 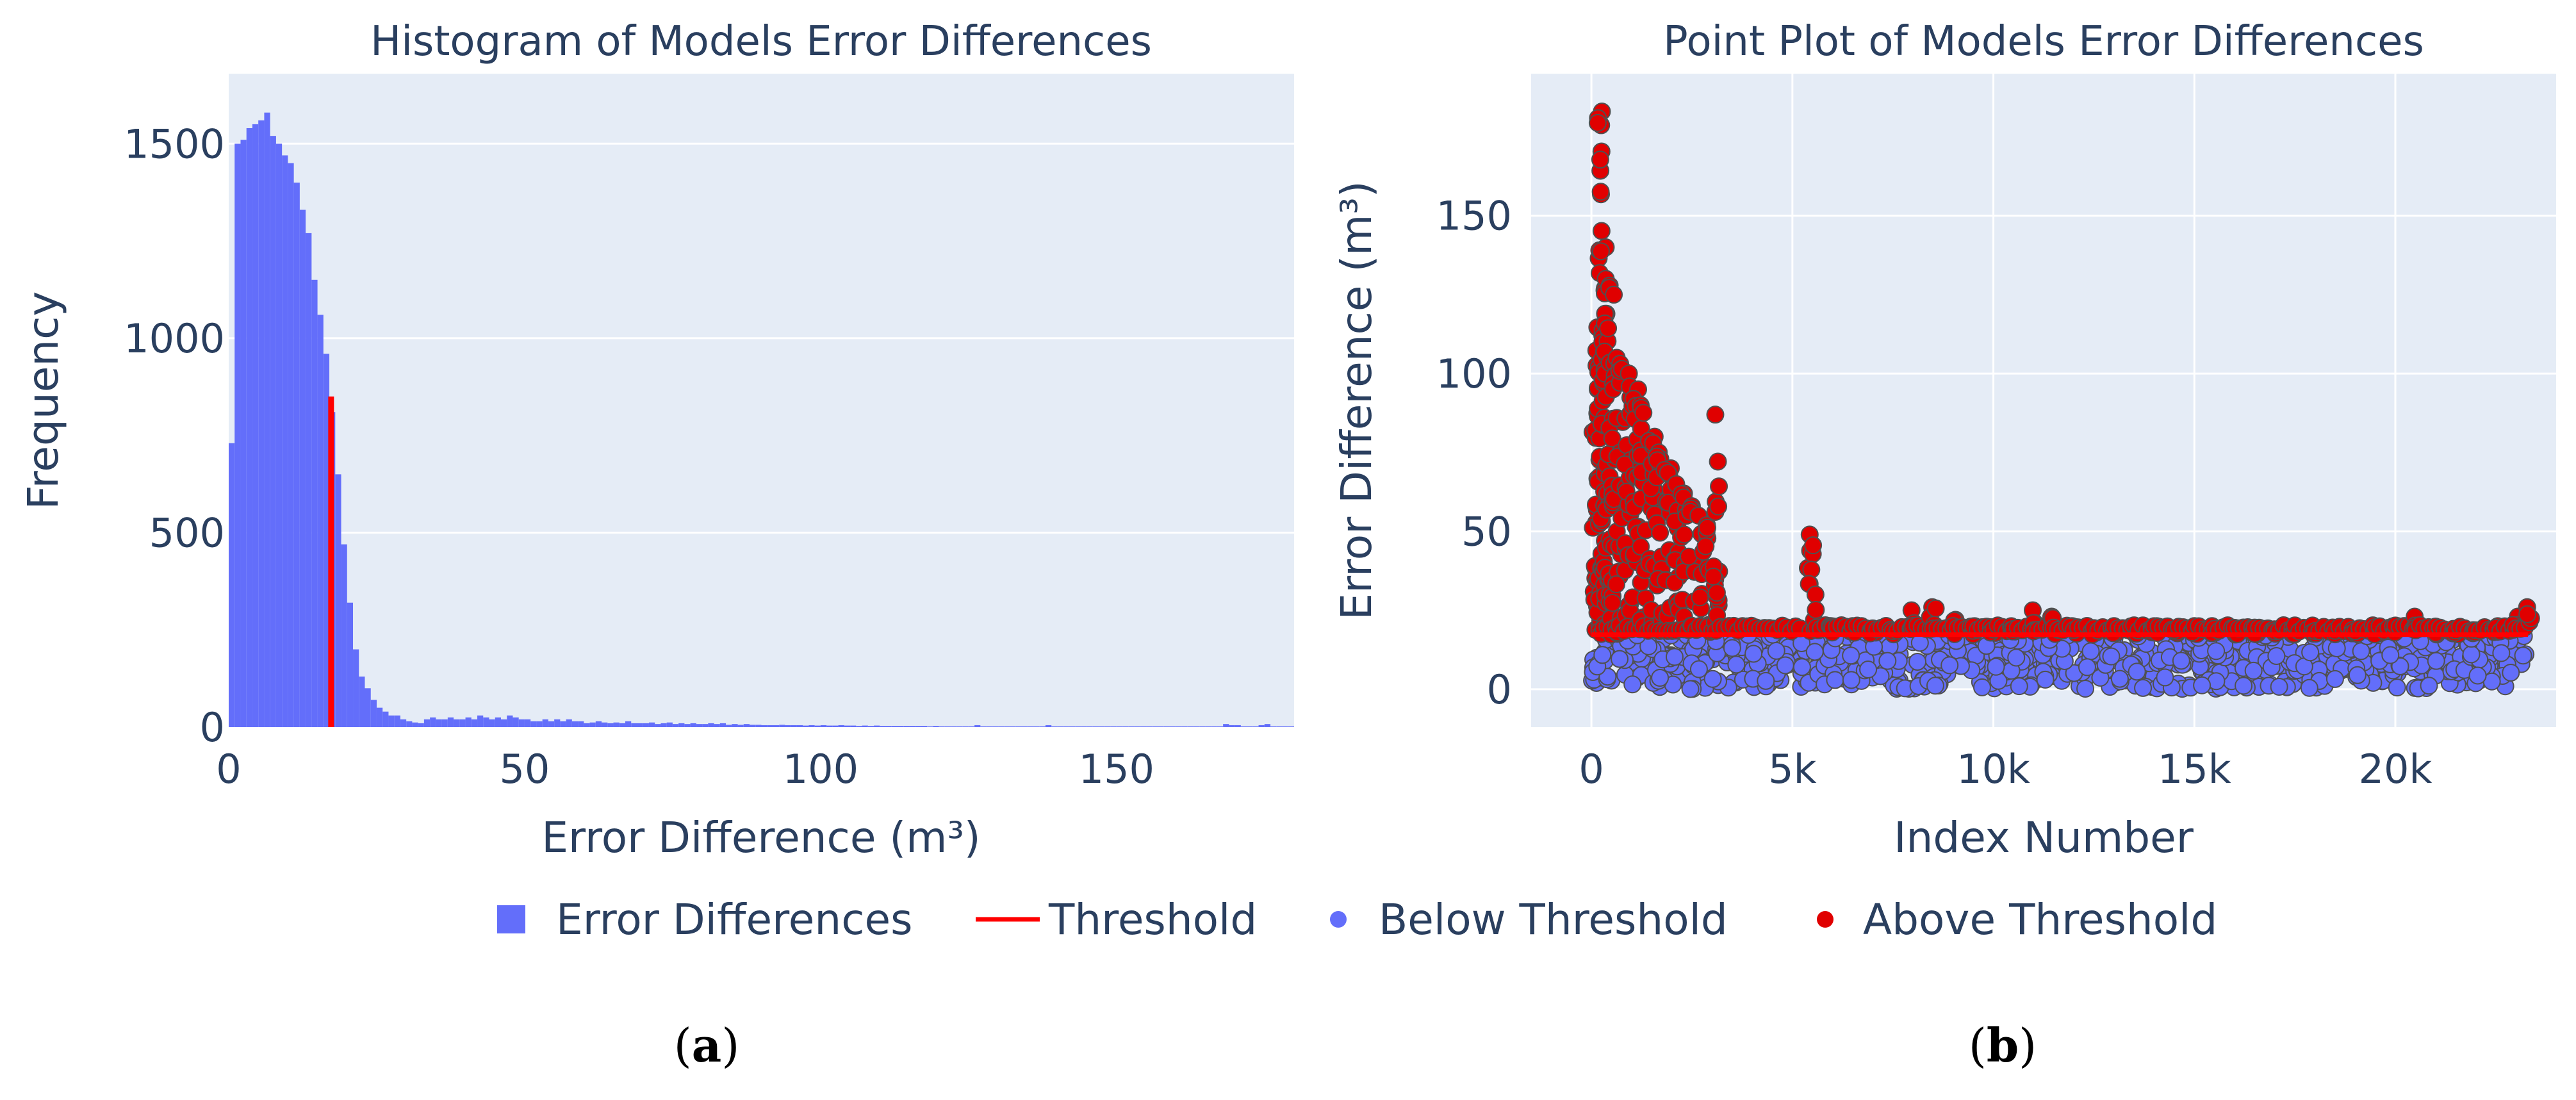 I want to click on point-plot-x-axis-label: Index Number, so click(x=2044, y=837).